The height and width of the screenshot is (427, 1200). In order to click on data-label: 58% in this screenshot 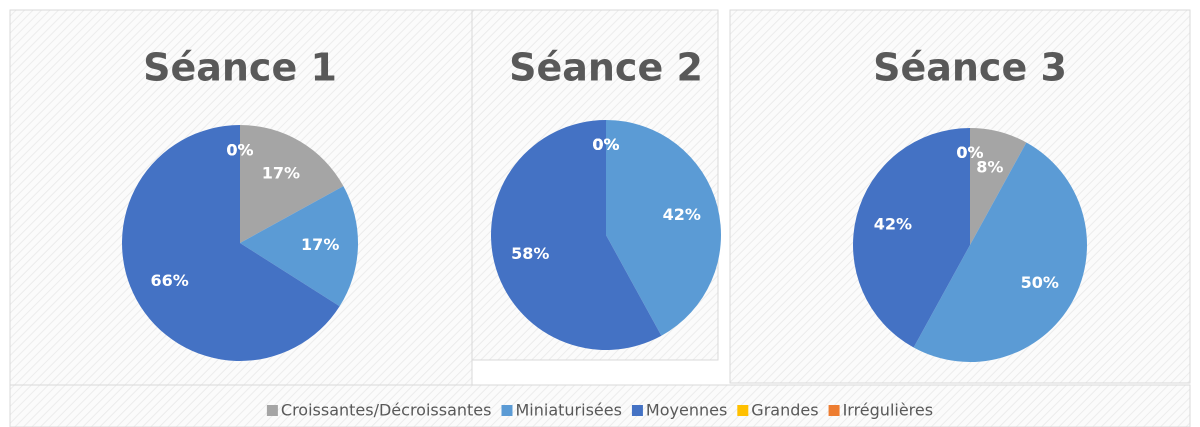, I will do `click(530, 253)`.